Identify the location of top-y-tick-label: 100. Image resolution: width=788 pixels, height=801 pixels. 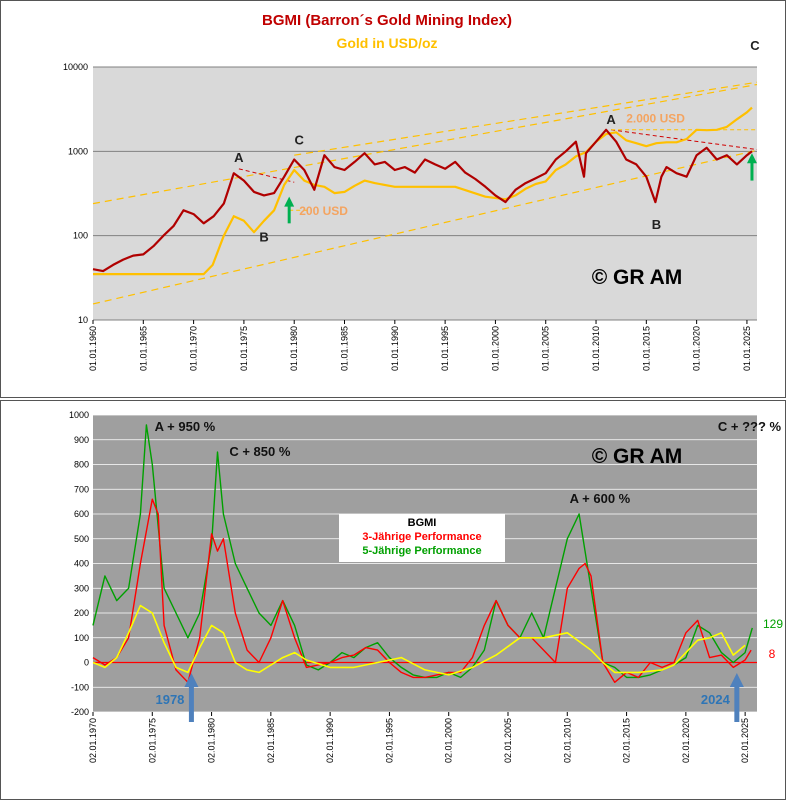
(80, 236).